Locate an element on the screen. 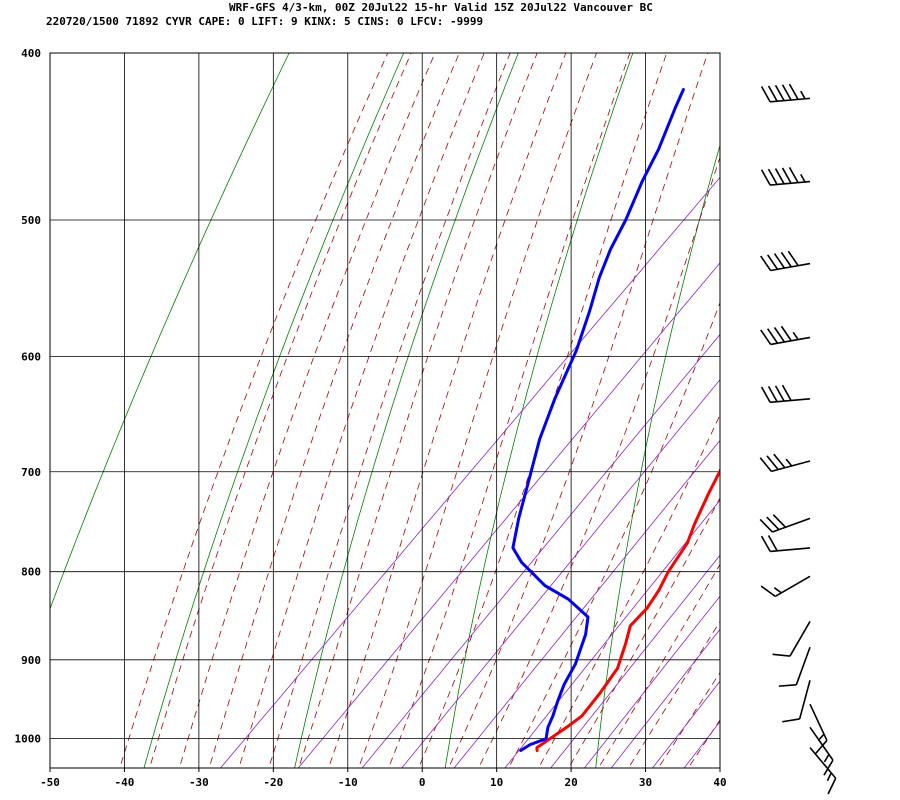 The width and height of the screenshot is (900, 800). x-tick-label: -20 is located at coordinates (273, 782).